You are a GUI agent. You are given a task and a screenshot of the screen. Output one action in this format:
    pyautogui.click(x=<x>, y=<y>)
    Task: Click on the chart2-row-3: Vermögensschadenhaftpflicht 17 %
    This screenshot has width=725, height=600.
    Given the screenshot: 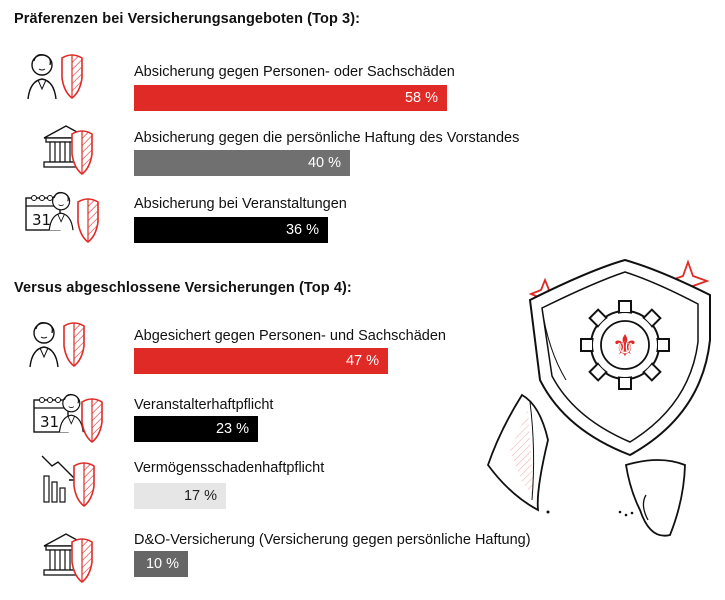 What is the action you would take?
    pyautogui.click(x=300, y=487)
    